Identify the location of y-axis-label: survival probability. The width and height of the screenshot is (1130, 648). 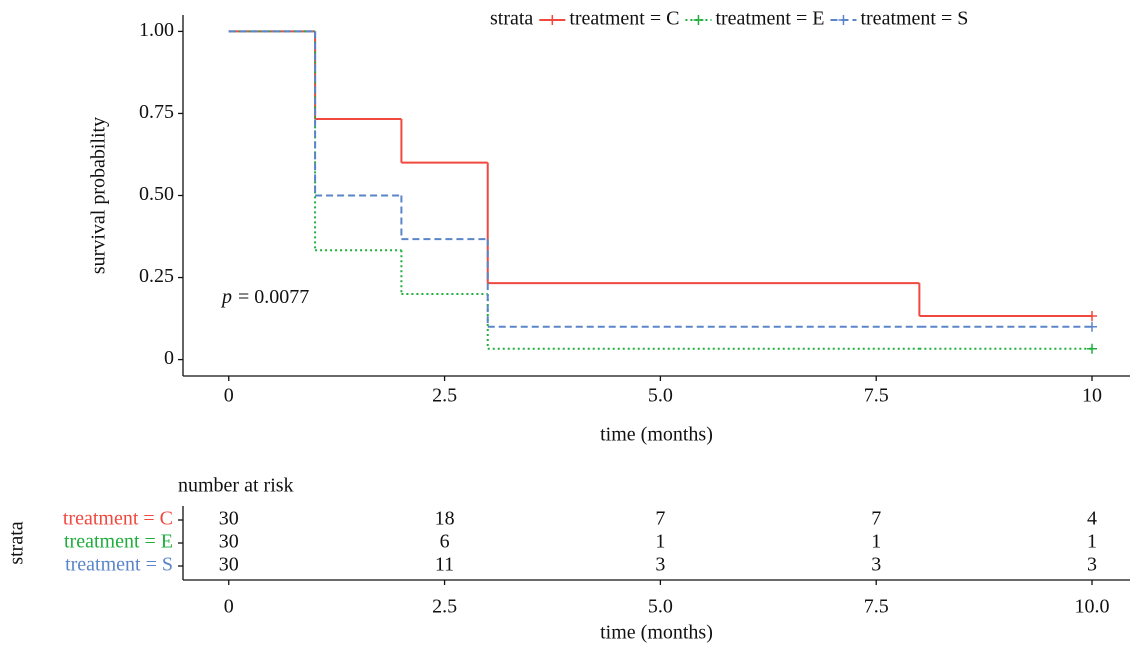
(99, 195).